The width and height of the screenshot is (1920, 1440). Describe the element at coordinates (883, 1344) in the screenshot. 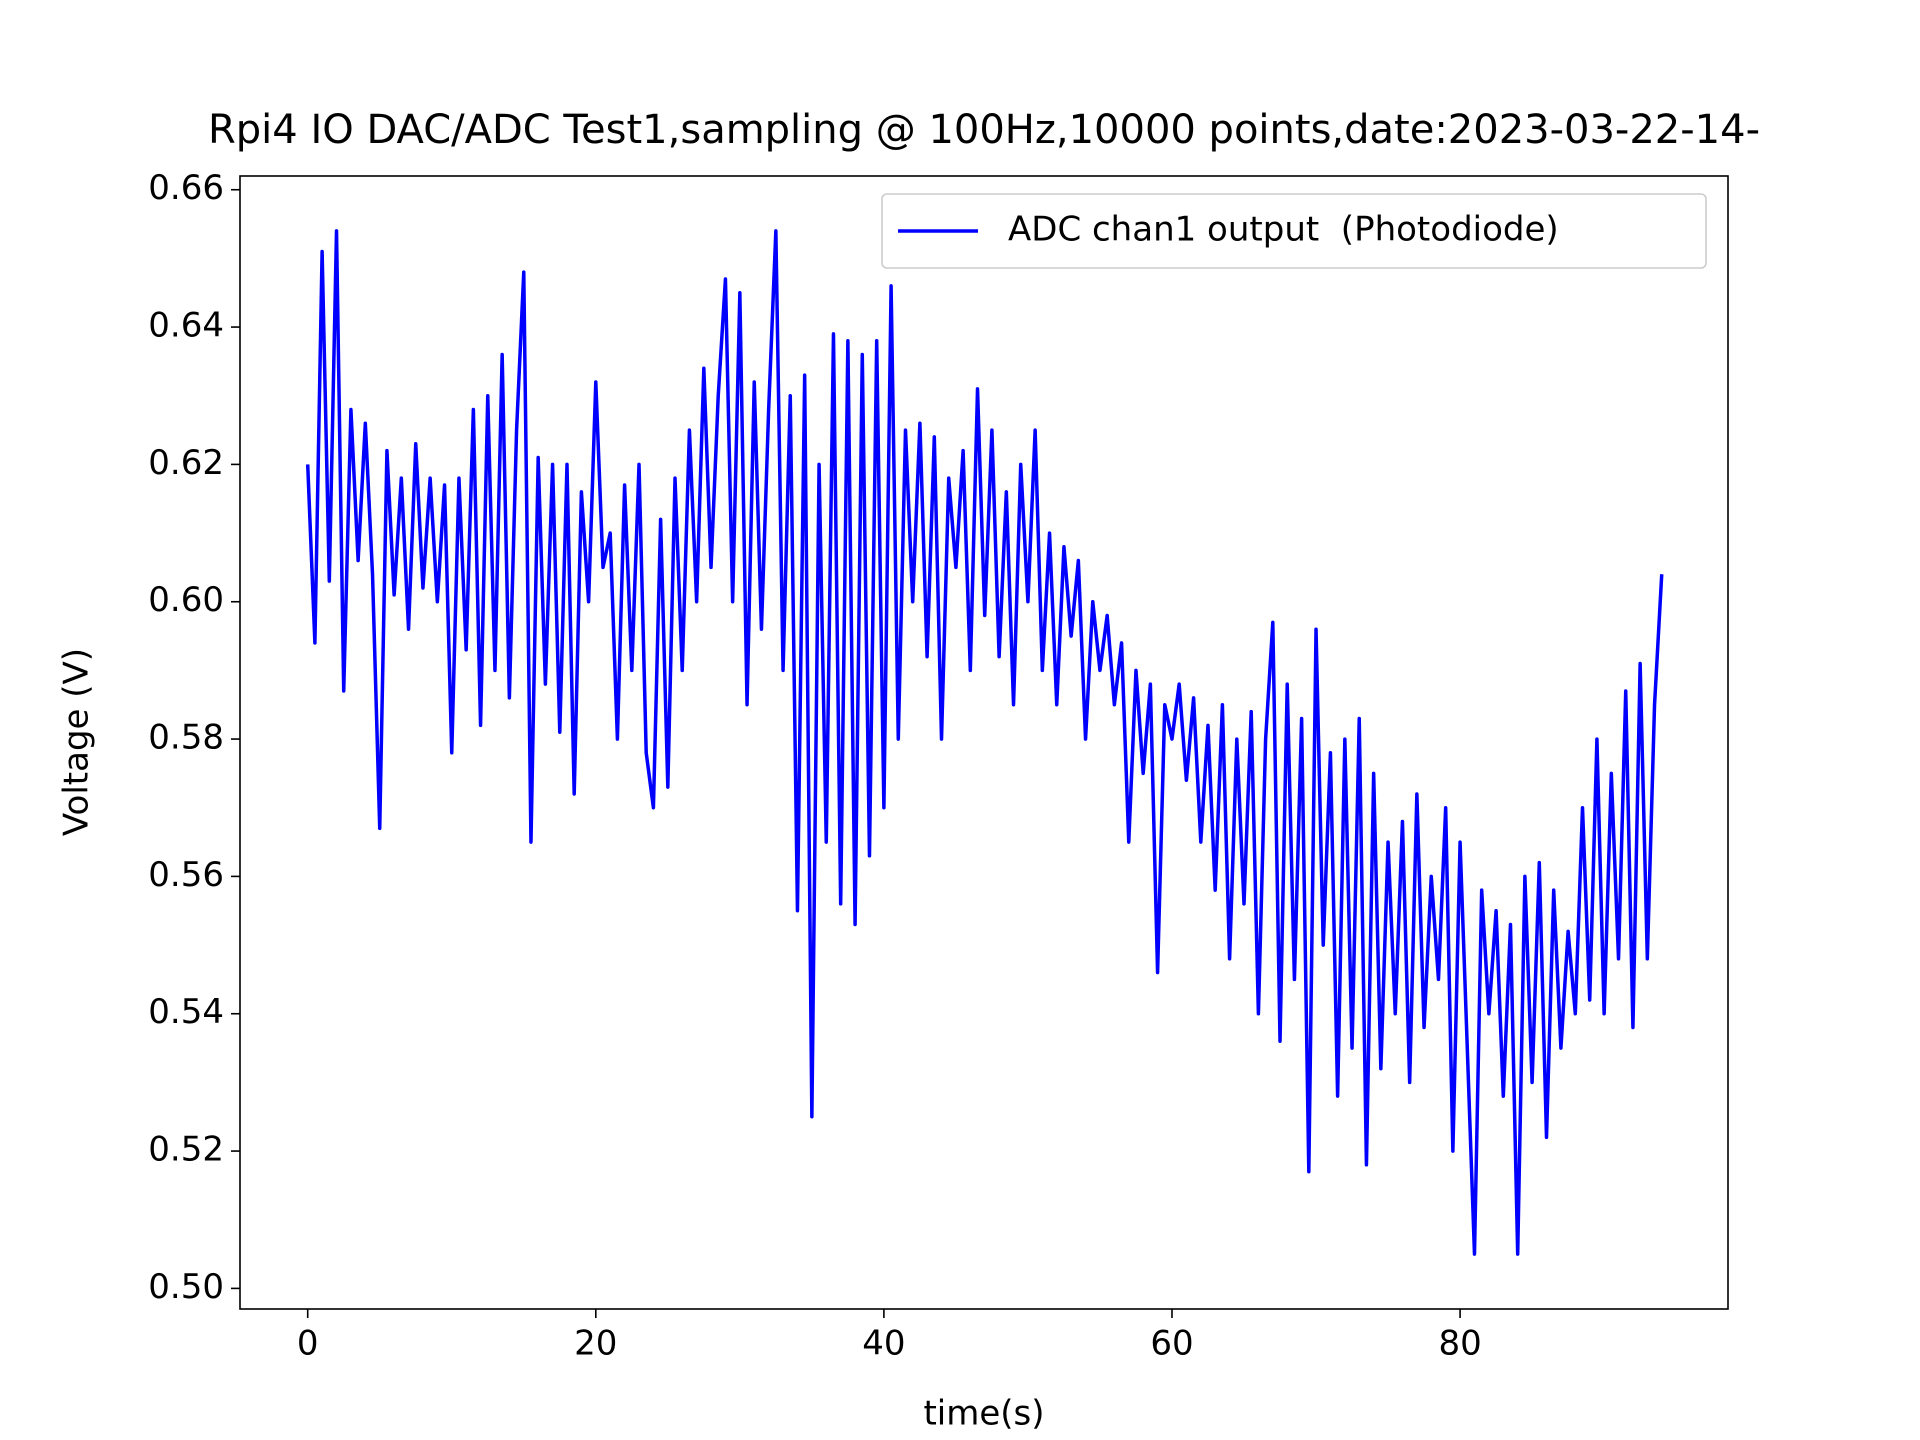

I see `x-tick-label: 40` at that location.